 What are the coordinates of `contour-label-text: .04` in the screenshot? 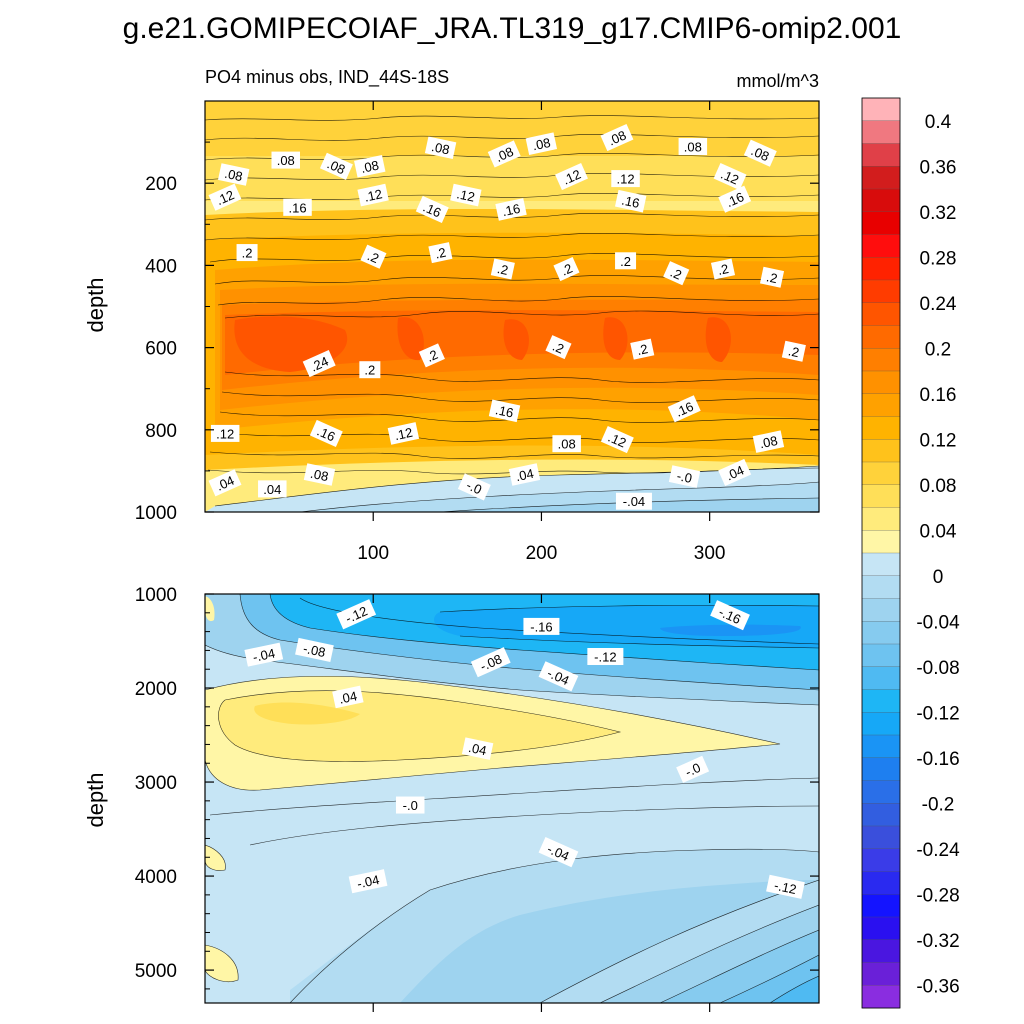 It's located at (735, 472).